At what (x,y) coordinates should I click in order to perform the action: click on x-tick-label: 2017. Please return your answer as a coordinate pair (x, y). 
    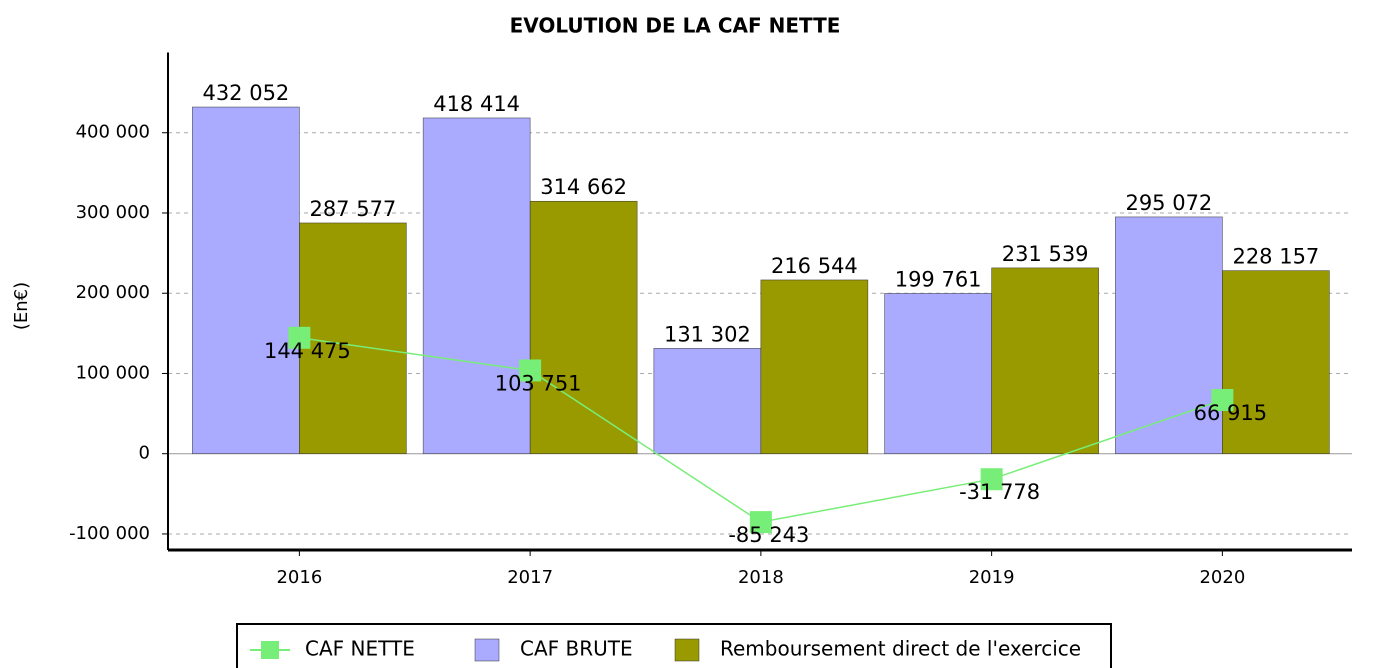
    Looking at the image, I should click on (530, 577).